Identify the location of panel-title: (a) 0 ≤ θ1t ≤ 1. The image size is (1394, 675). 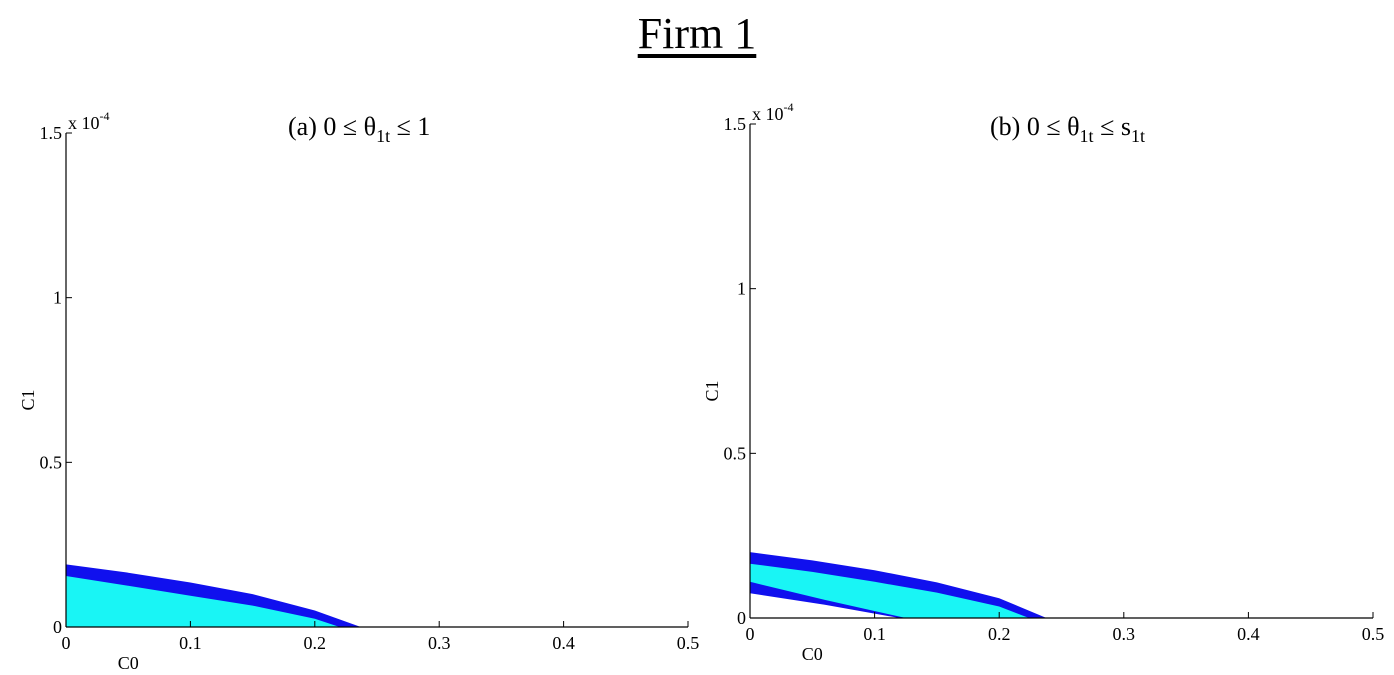
(359, 129).